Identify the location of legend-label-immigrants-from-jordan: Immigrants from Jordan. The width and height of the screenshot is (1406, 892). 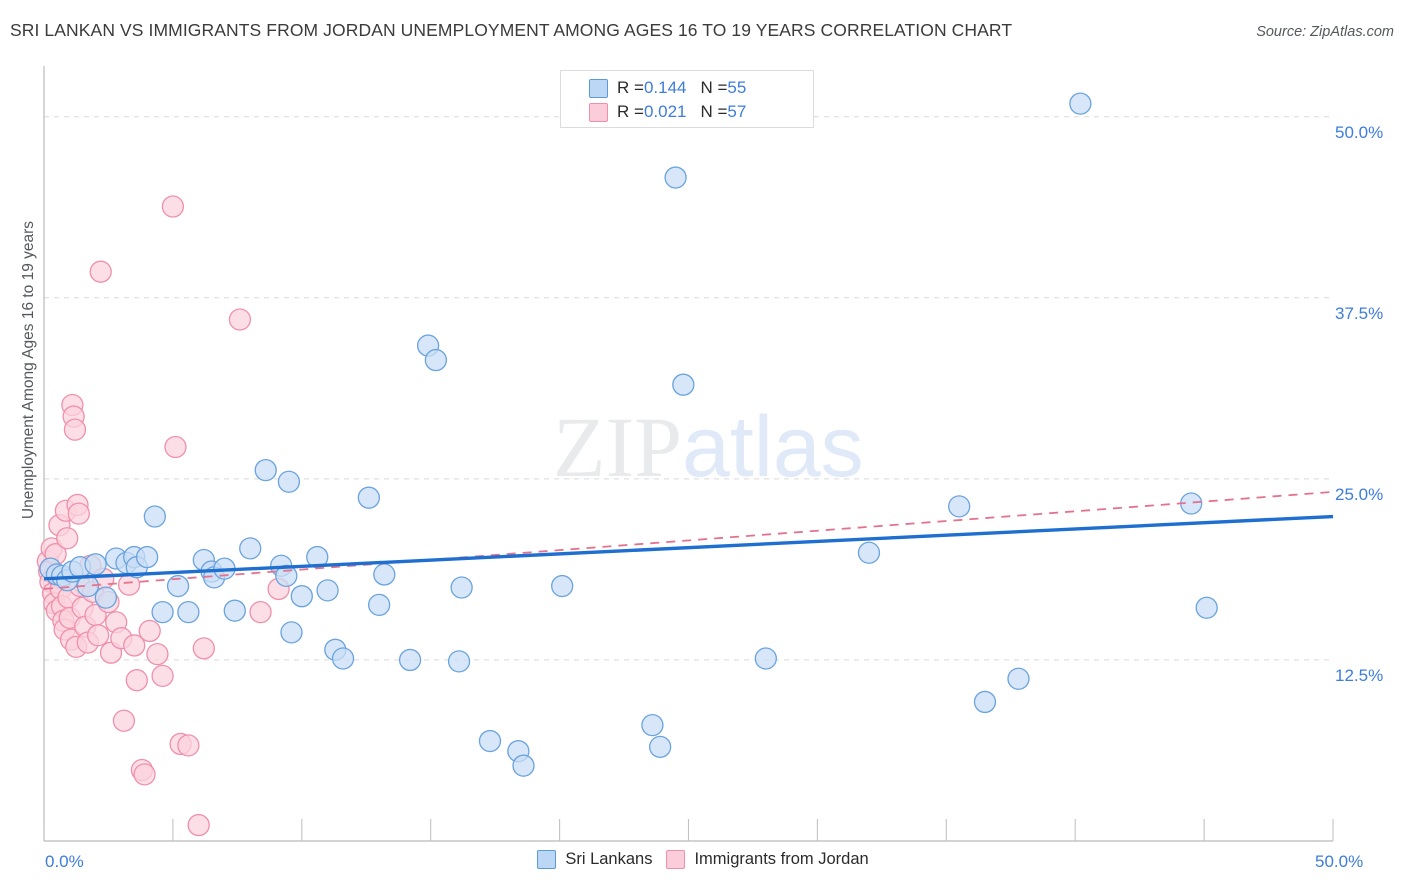
(781, 859).